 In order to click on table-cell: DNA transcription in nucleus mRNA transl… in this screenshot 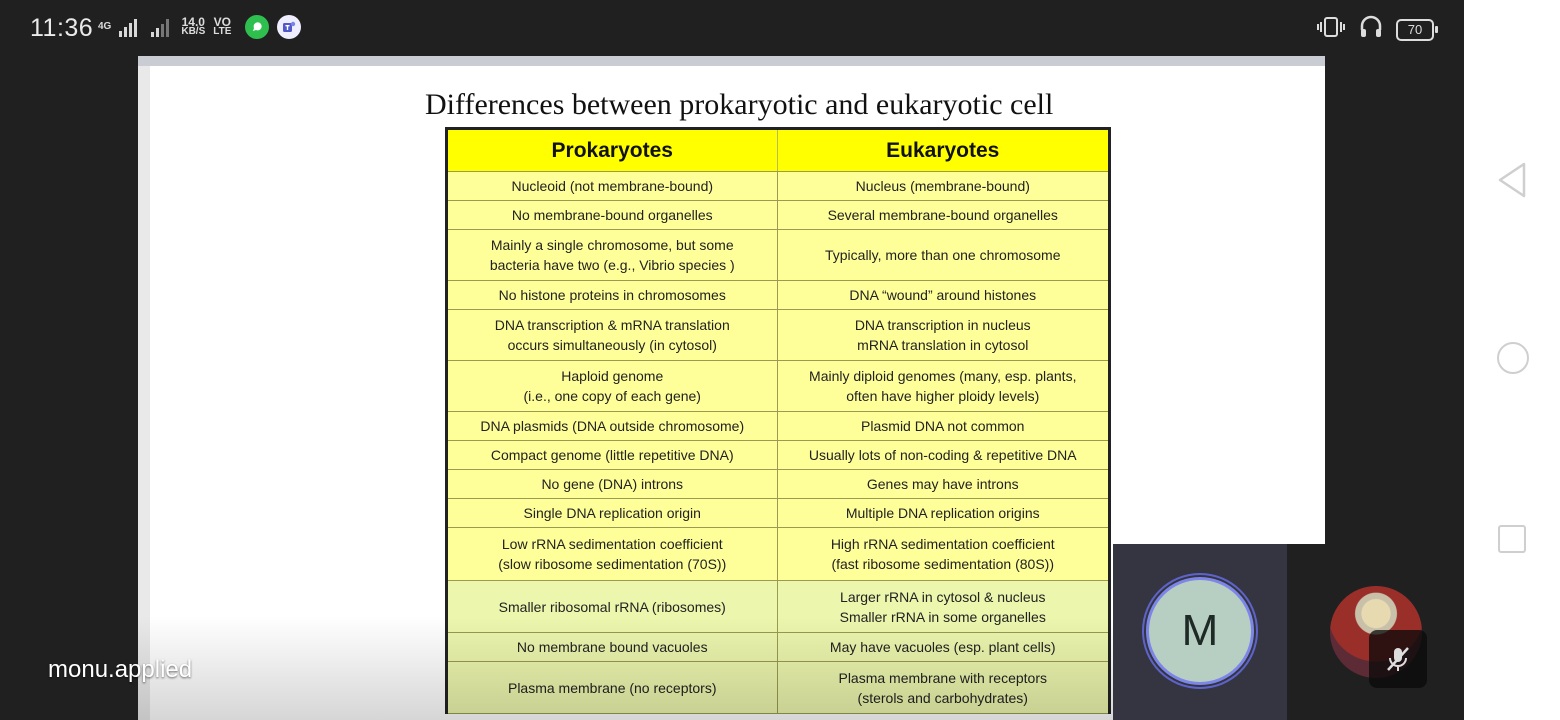, I will do `click(942, 335)`.